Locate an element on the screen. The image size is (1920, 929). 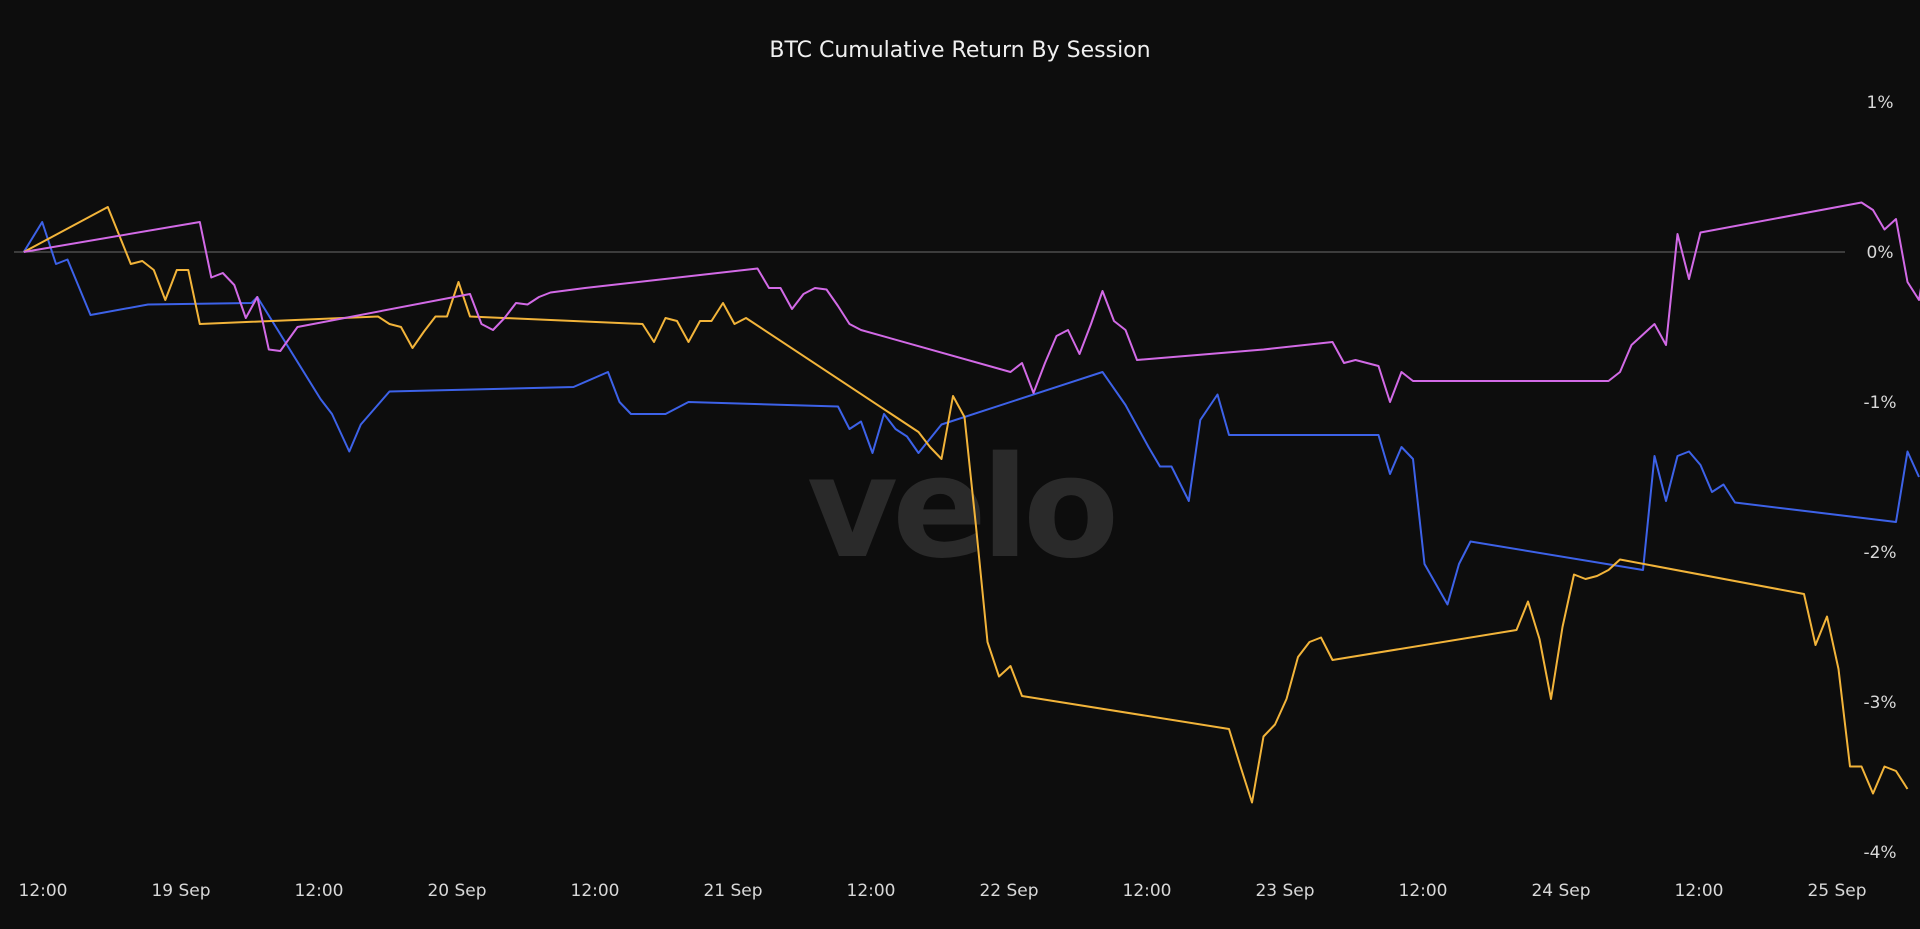
y-axis-ticks: 1% 0% -1% -2% -3% -4% is located at coordinates (1879, 478).